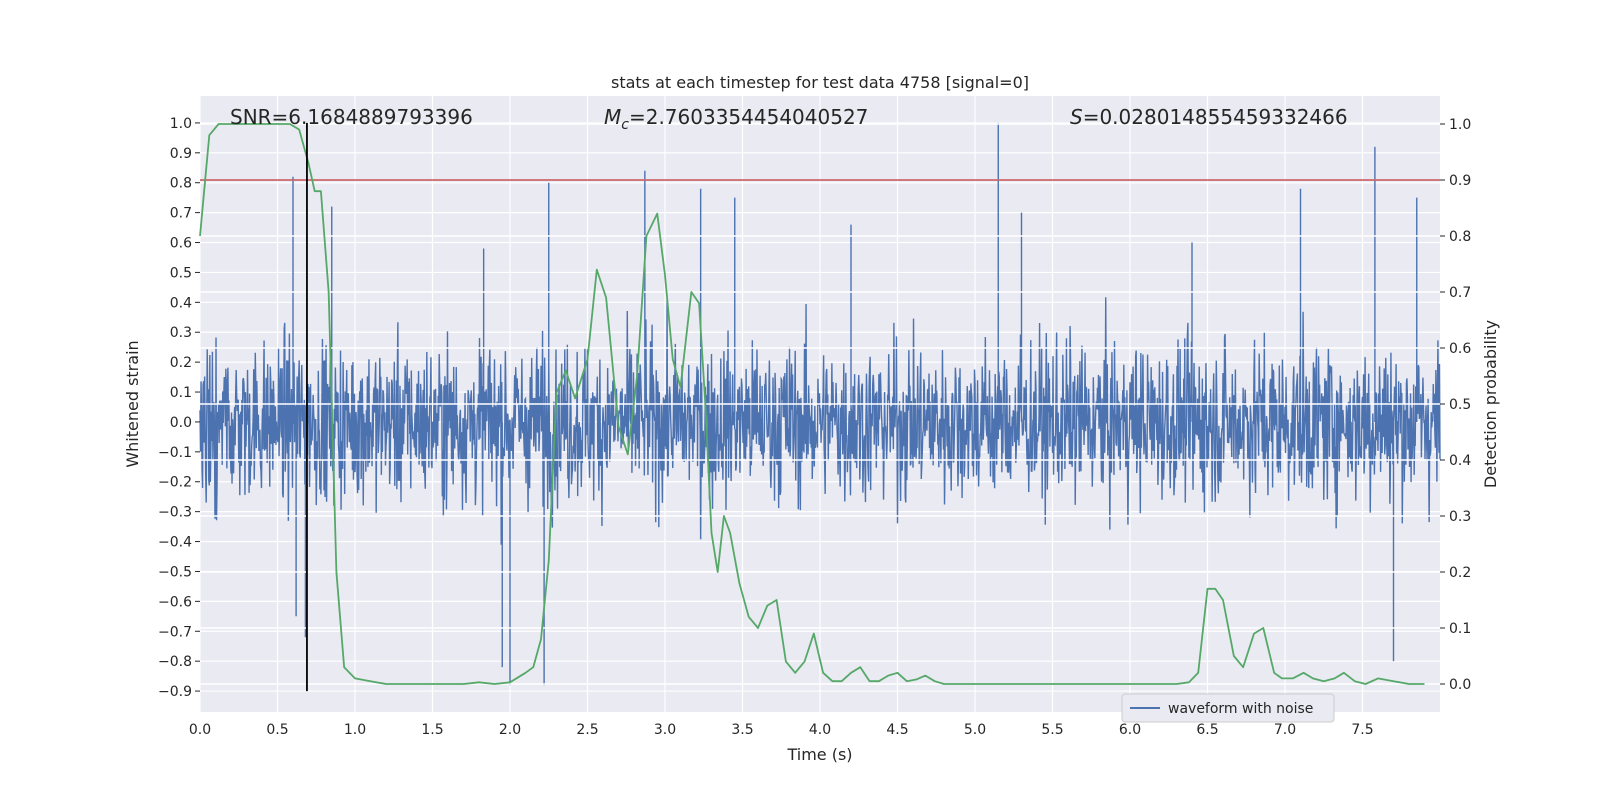  Describe the element at coordinates (175, 662) in the screenshot. I see `y-tick-label: −0.8` at that location.